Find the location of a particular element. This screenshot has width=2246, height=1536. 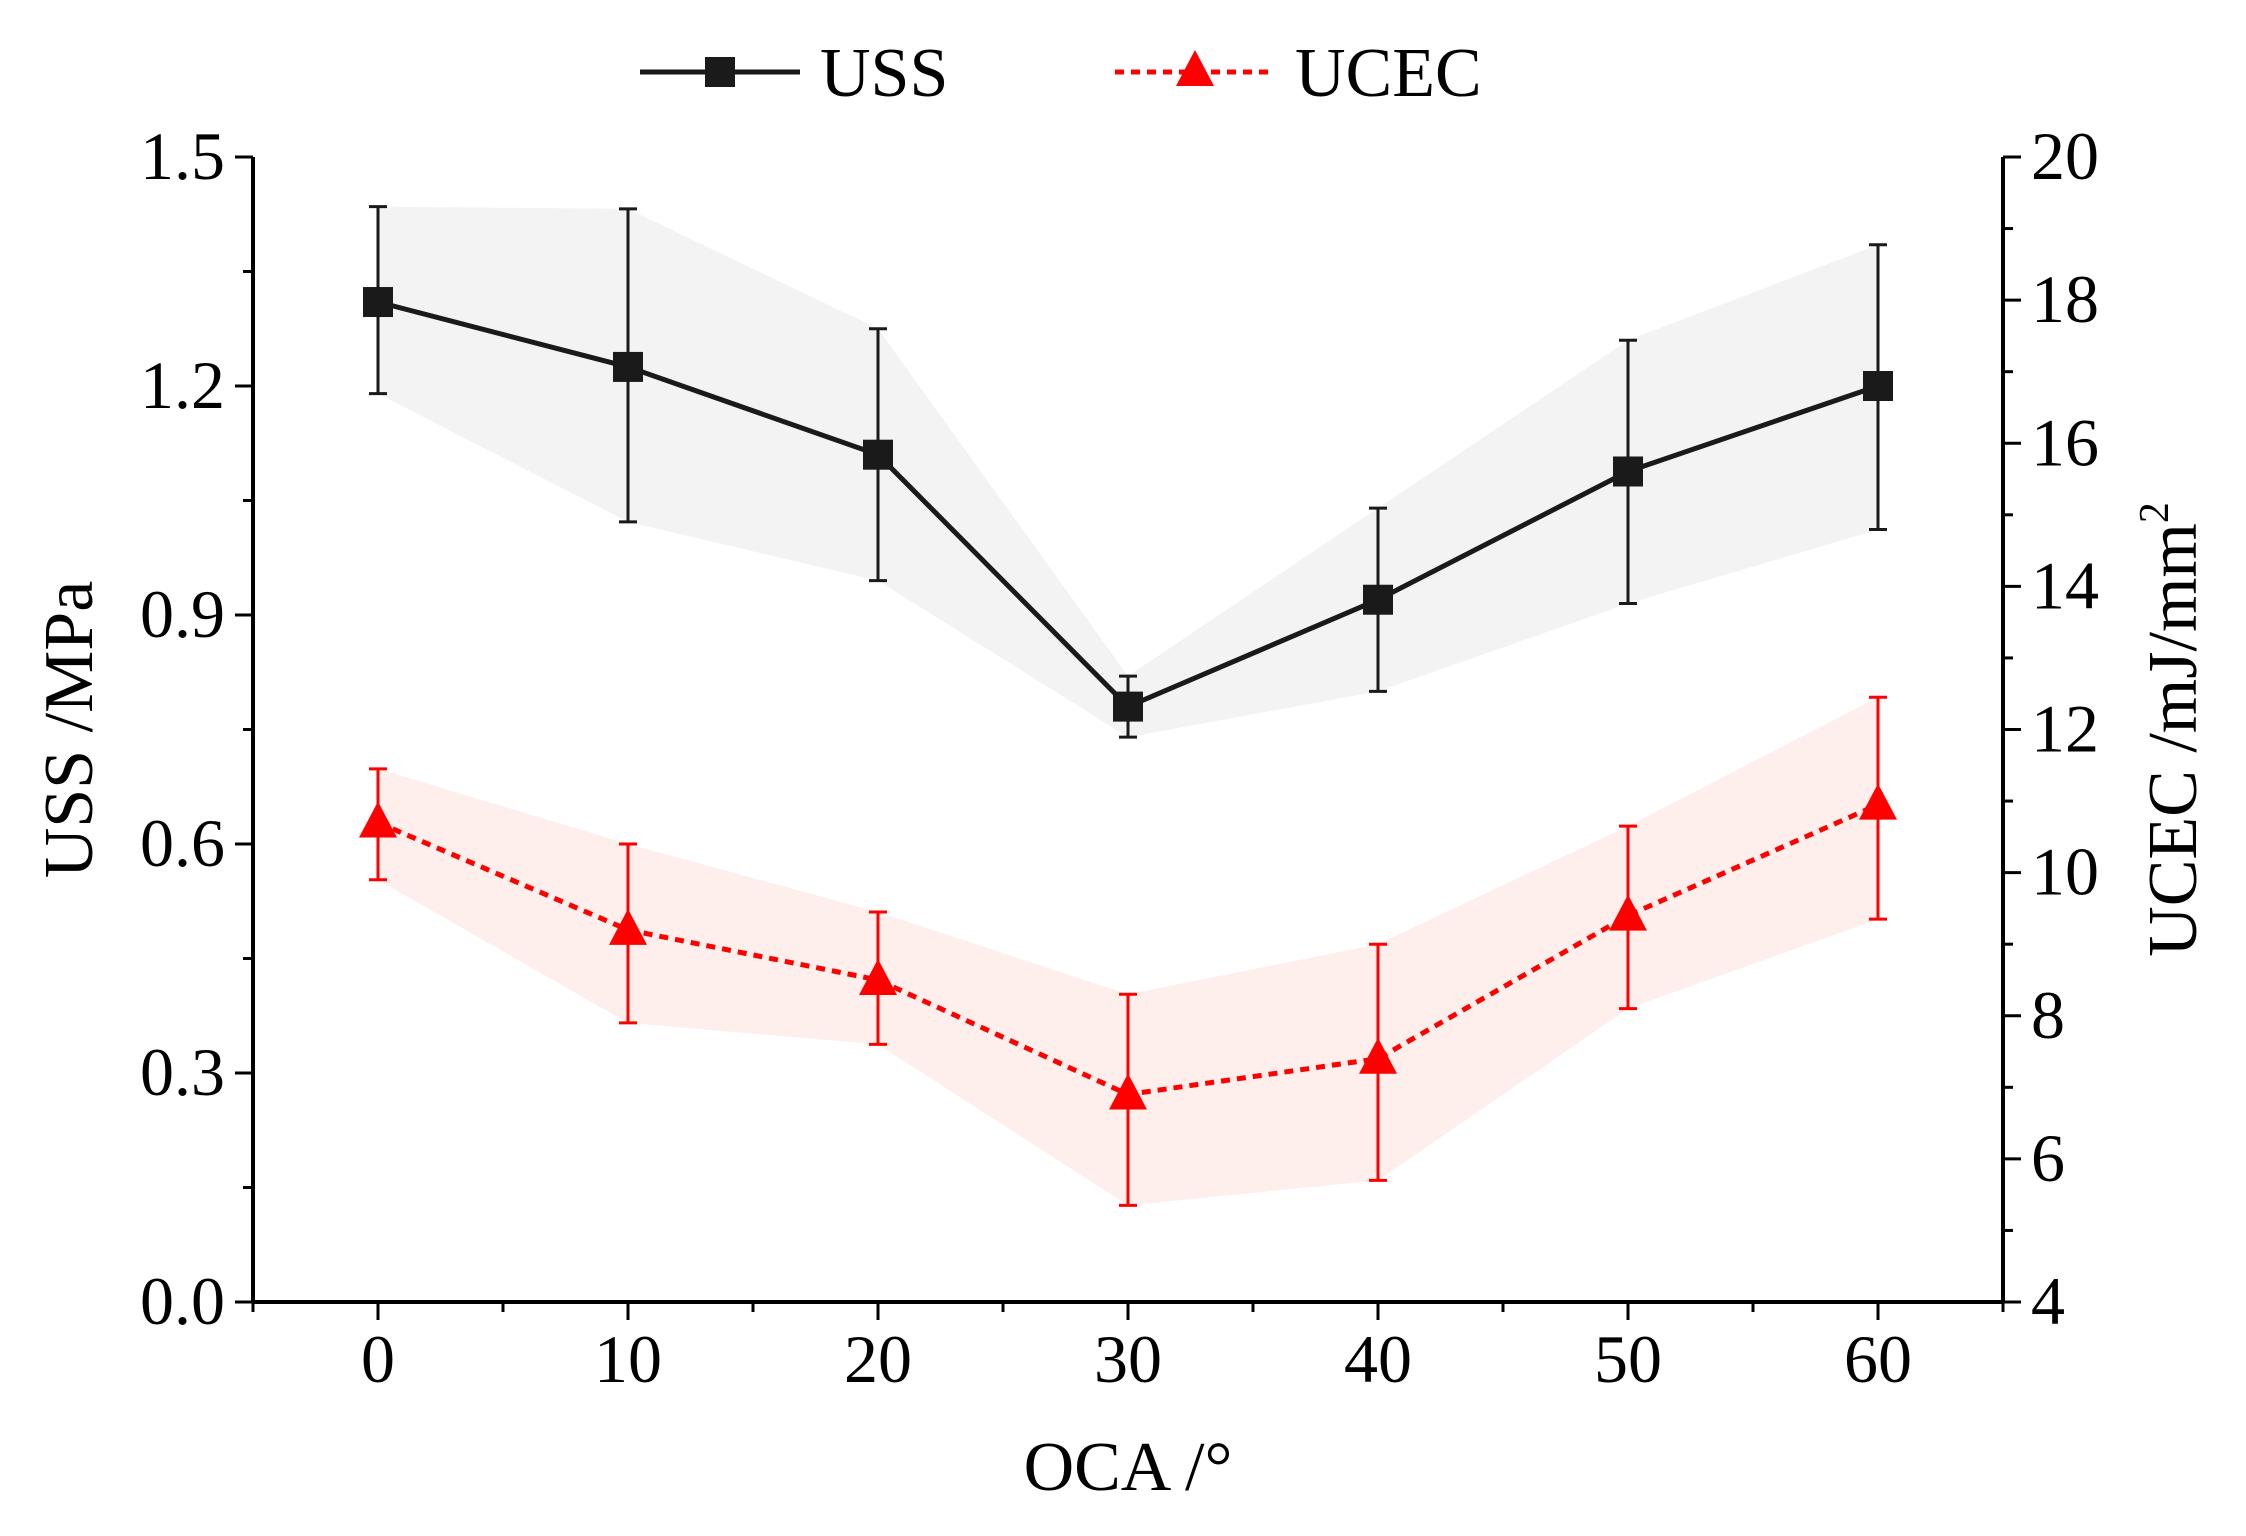

y-tick-label: 1.2 is located at coordinates (182, 385).